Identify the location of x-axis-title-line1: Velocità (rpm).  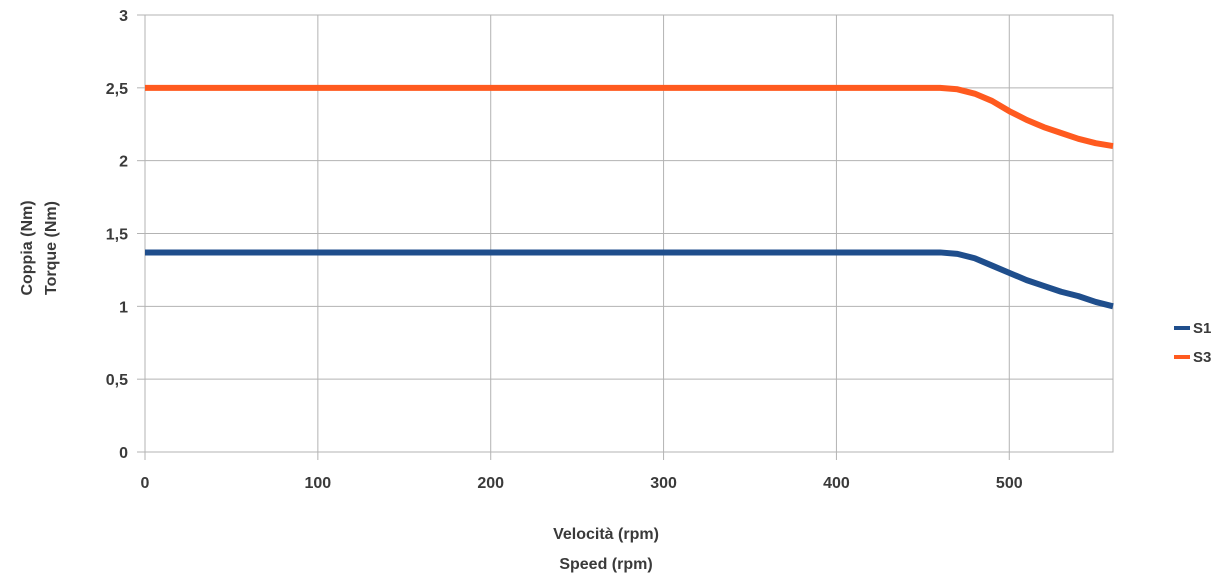
(606, 534).